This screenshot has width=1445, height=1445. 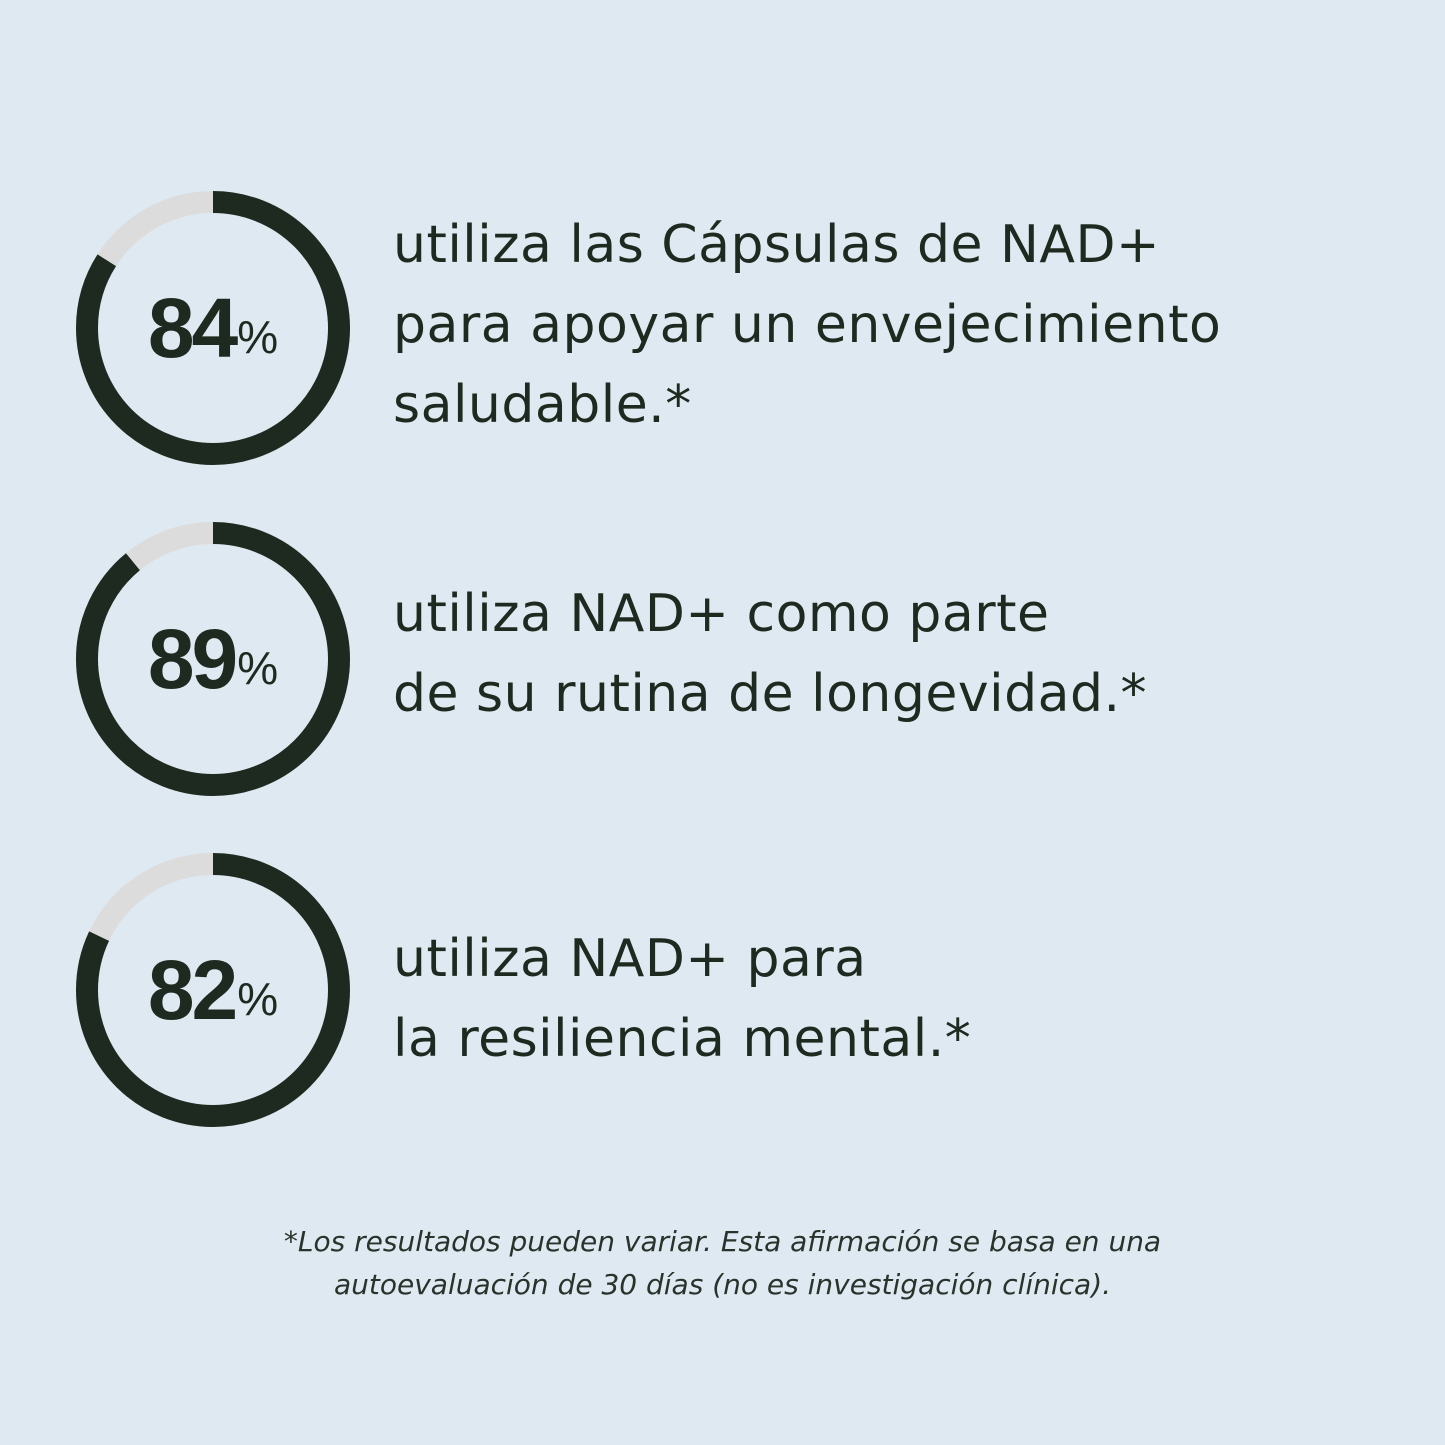 I want to click on stat-number: 89, so click(x=192, y=658).